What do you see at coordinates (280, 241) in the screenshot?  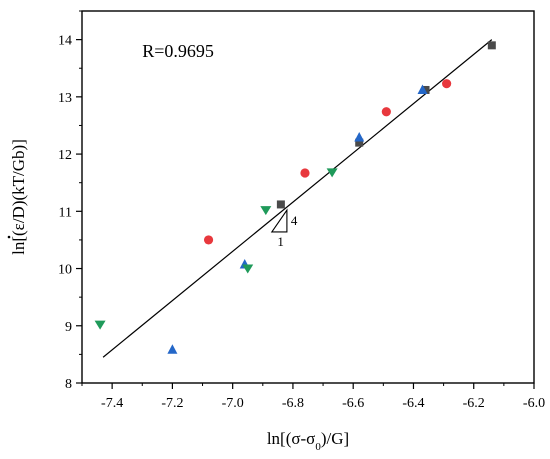 I see `slope-run-label: 1` at bounding box center [280, 241].